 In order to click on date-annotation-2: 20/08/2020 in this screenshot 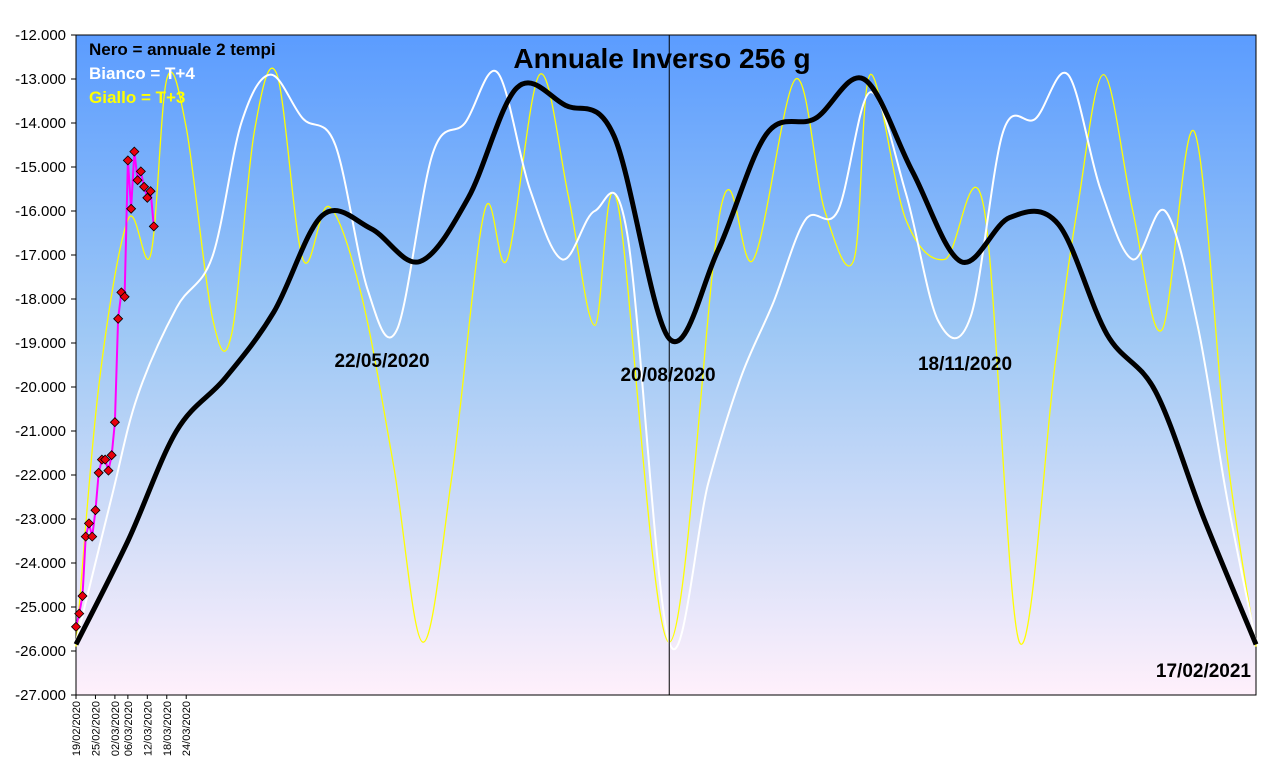, I will do `click(667, 375)`.